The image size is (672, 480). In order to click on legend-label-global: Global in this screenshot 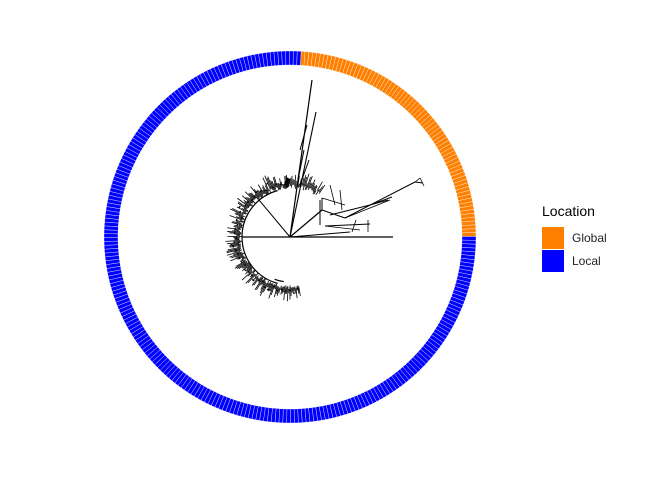, I will do `click(589, 237)`.